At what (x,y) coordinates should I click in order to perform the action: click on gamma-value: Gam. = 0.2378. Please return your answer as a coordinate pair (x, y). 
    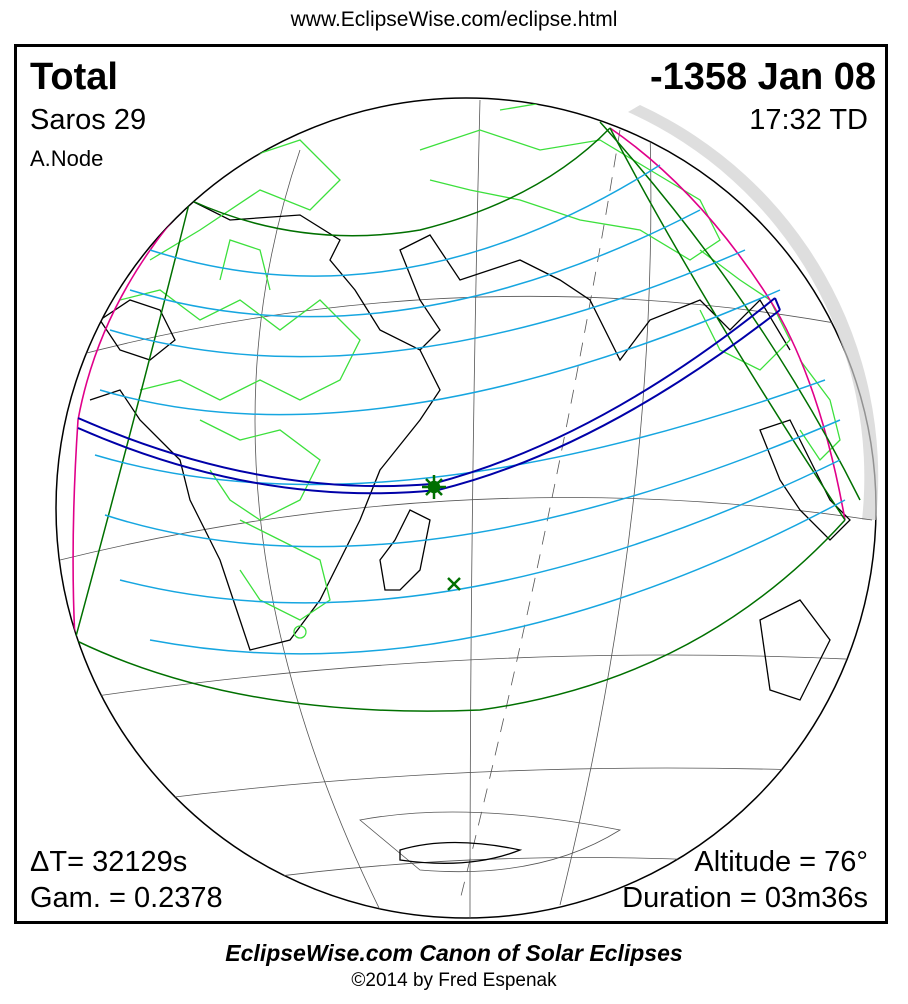
    Looking at the image, I should click on (126, 898).